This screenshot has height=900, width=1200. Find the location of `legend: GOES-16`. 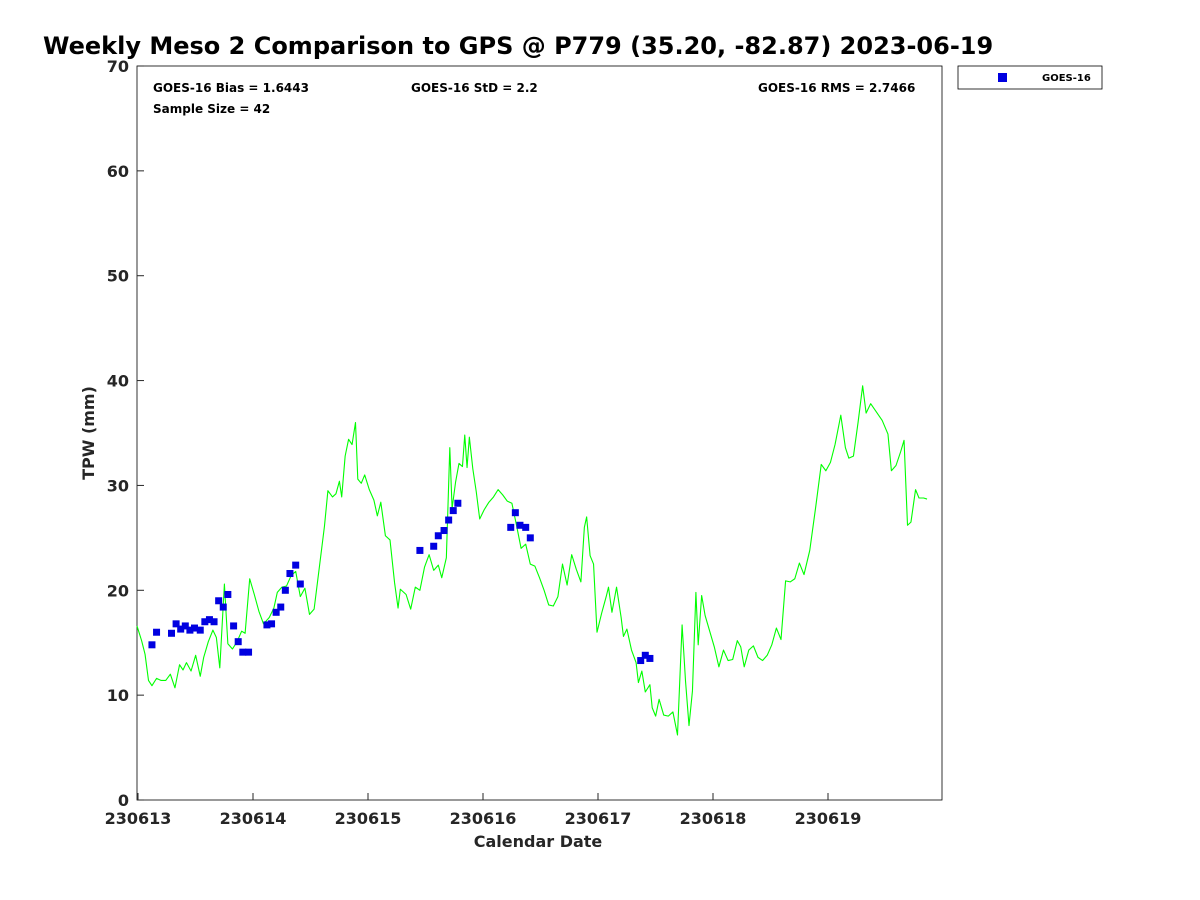

legend: GOES-16 is located at coordinates (1030, 77).